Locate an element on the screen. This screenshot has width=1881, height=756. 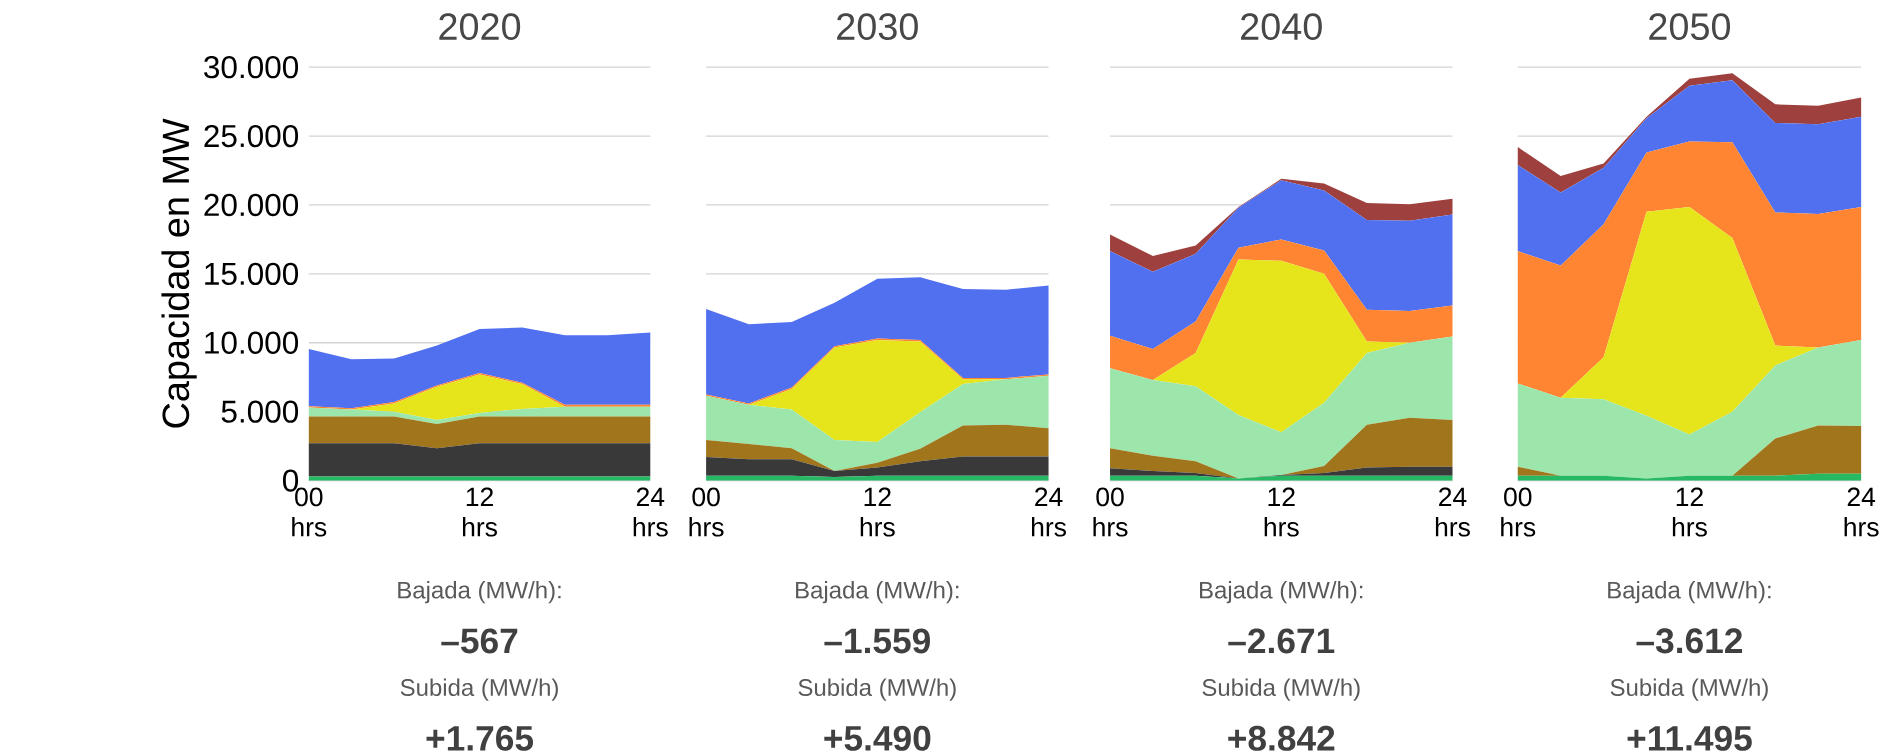
y-tick-label: 20.000 is located at coordinates (251, 205).